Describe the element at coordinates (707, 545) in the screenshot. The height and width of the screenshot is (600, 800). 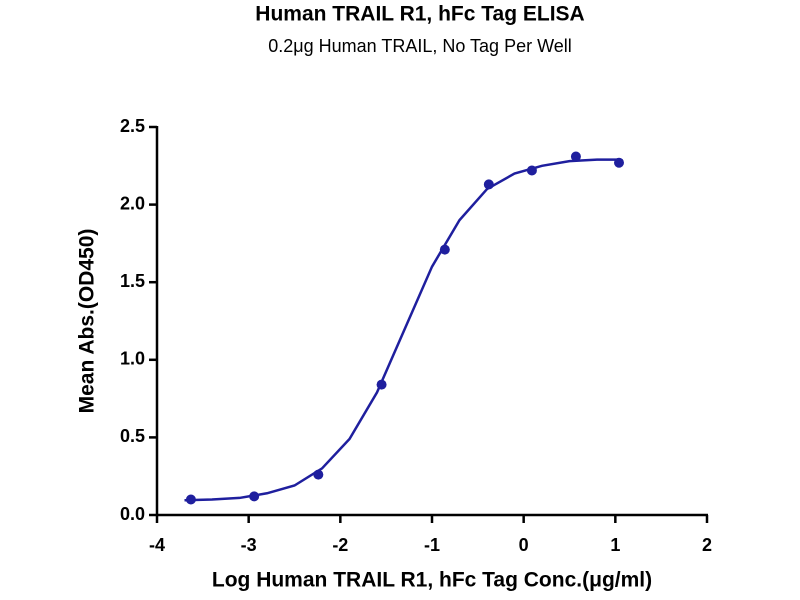
I see `x-tick-label: 2` at that location.